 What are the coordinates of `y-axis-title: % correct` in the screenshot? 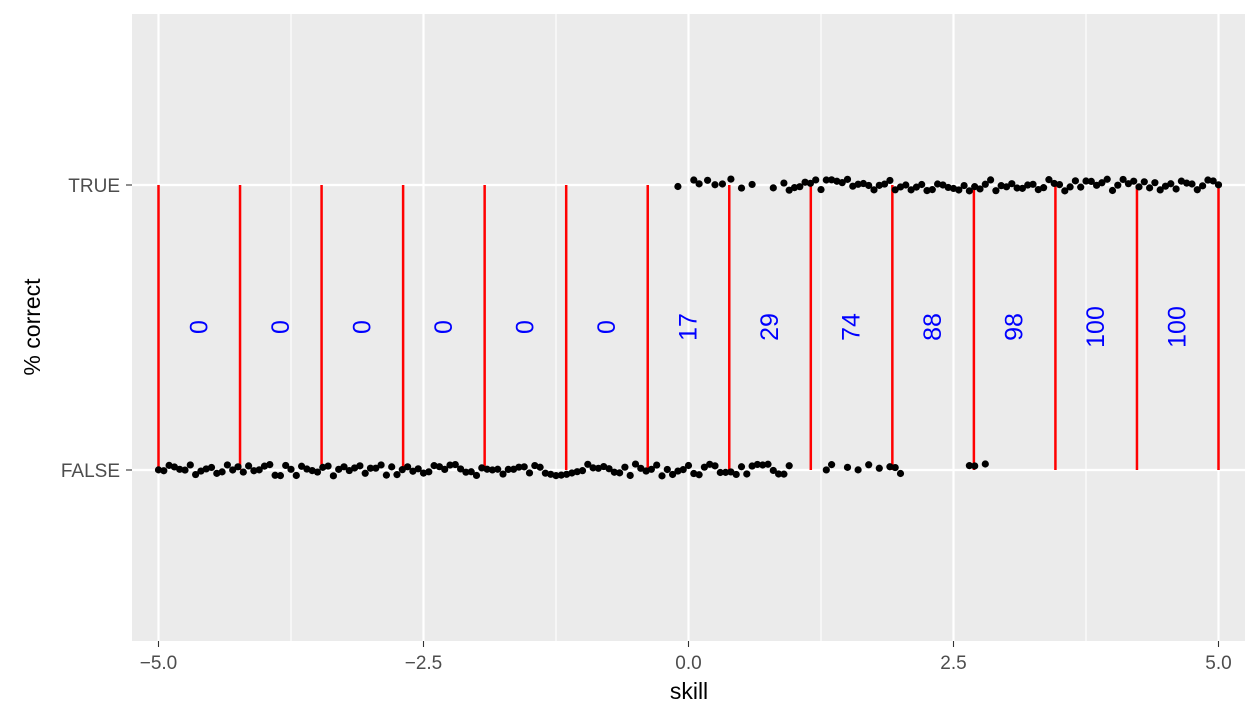 It's located at (32, 327).